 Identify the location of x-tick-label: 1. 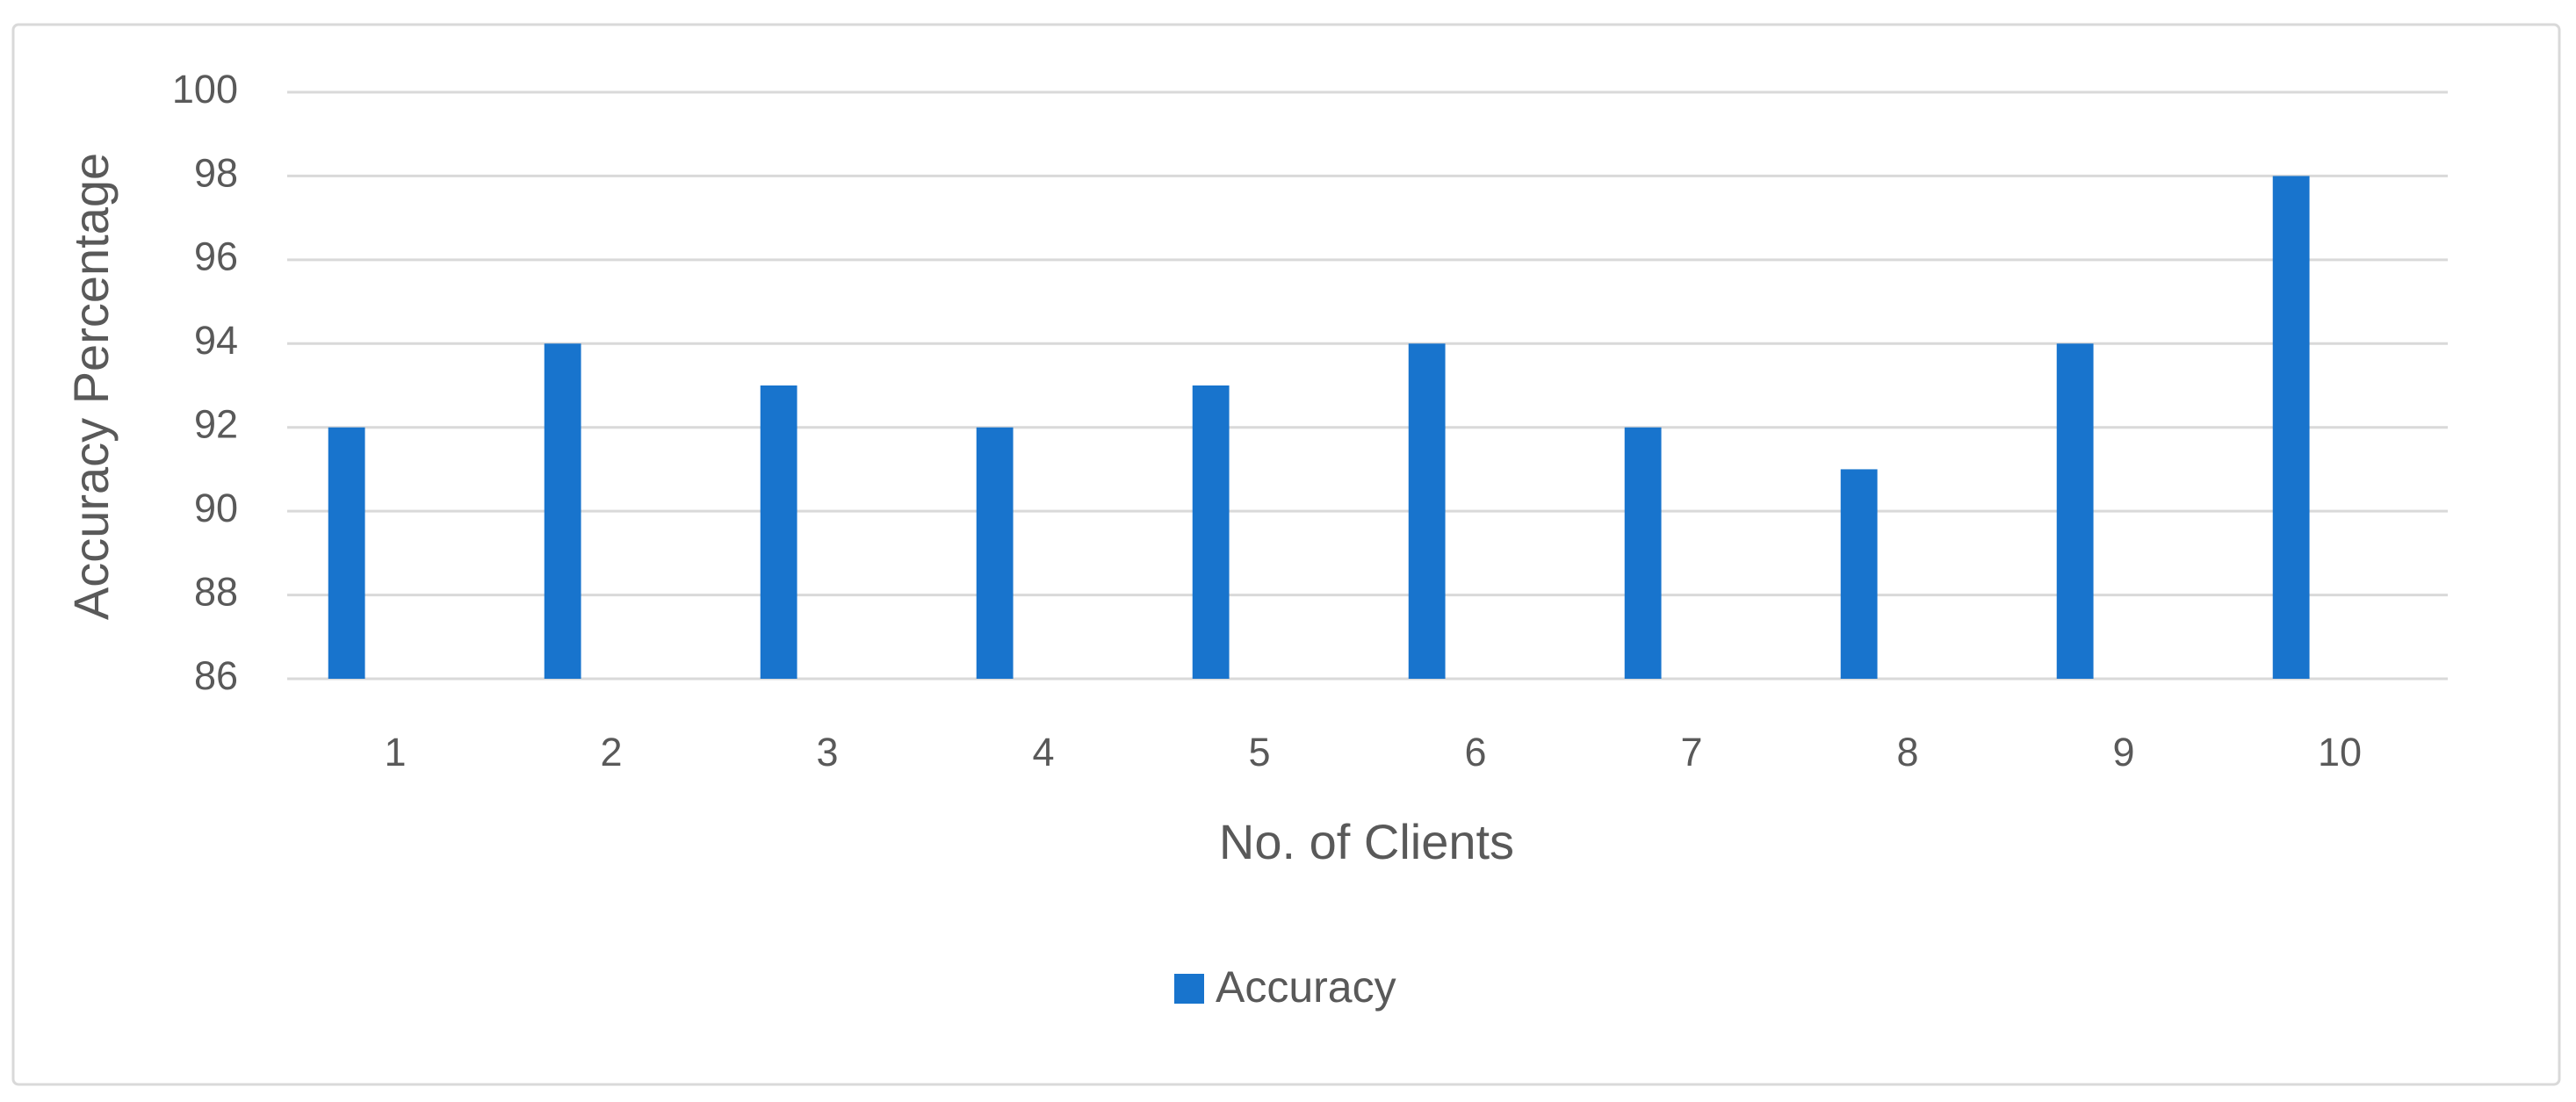
(395, 752).